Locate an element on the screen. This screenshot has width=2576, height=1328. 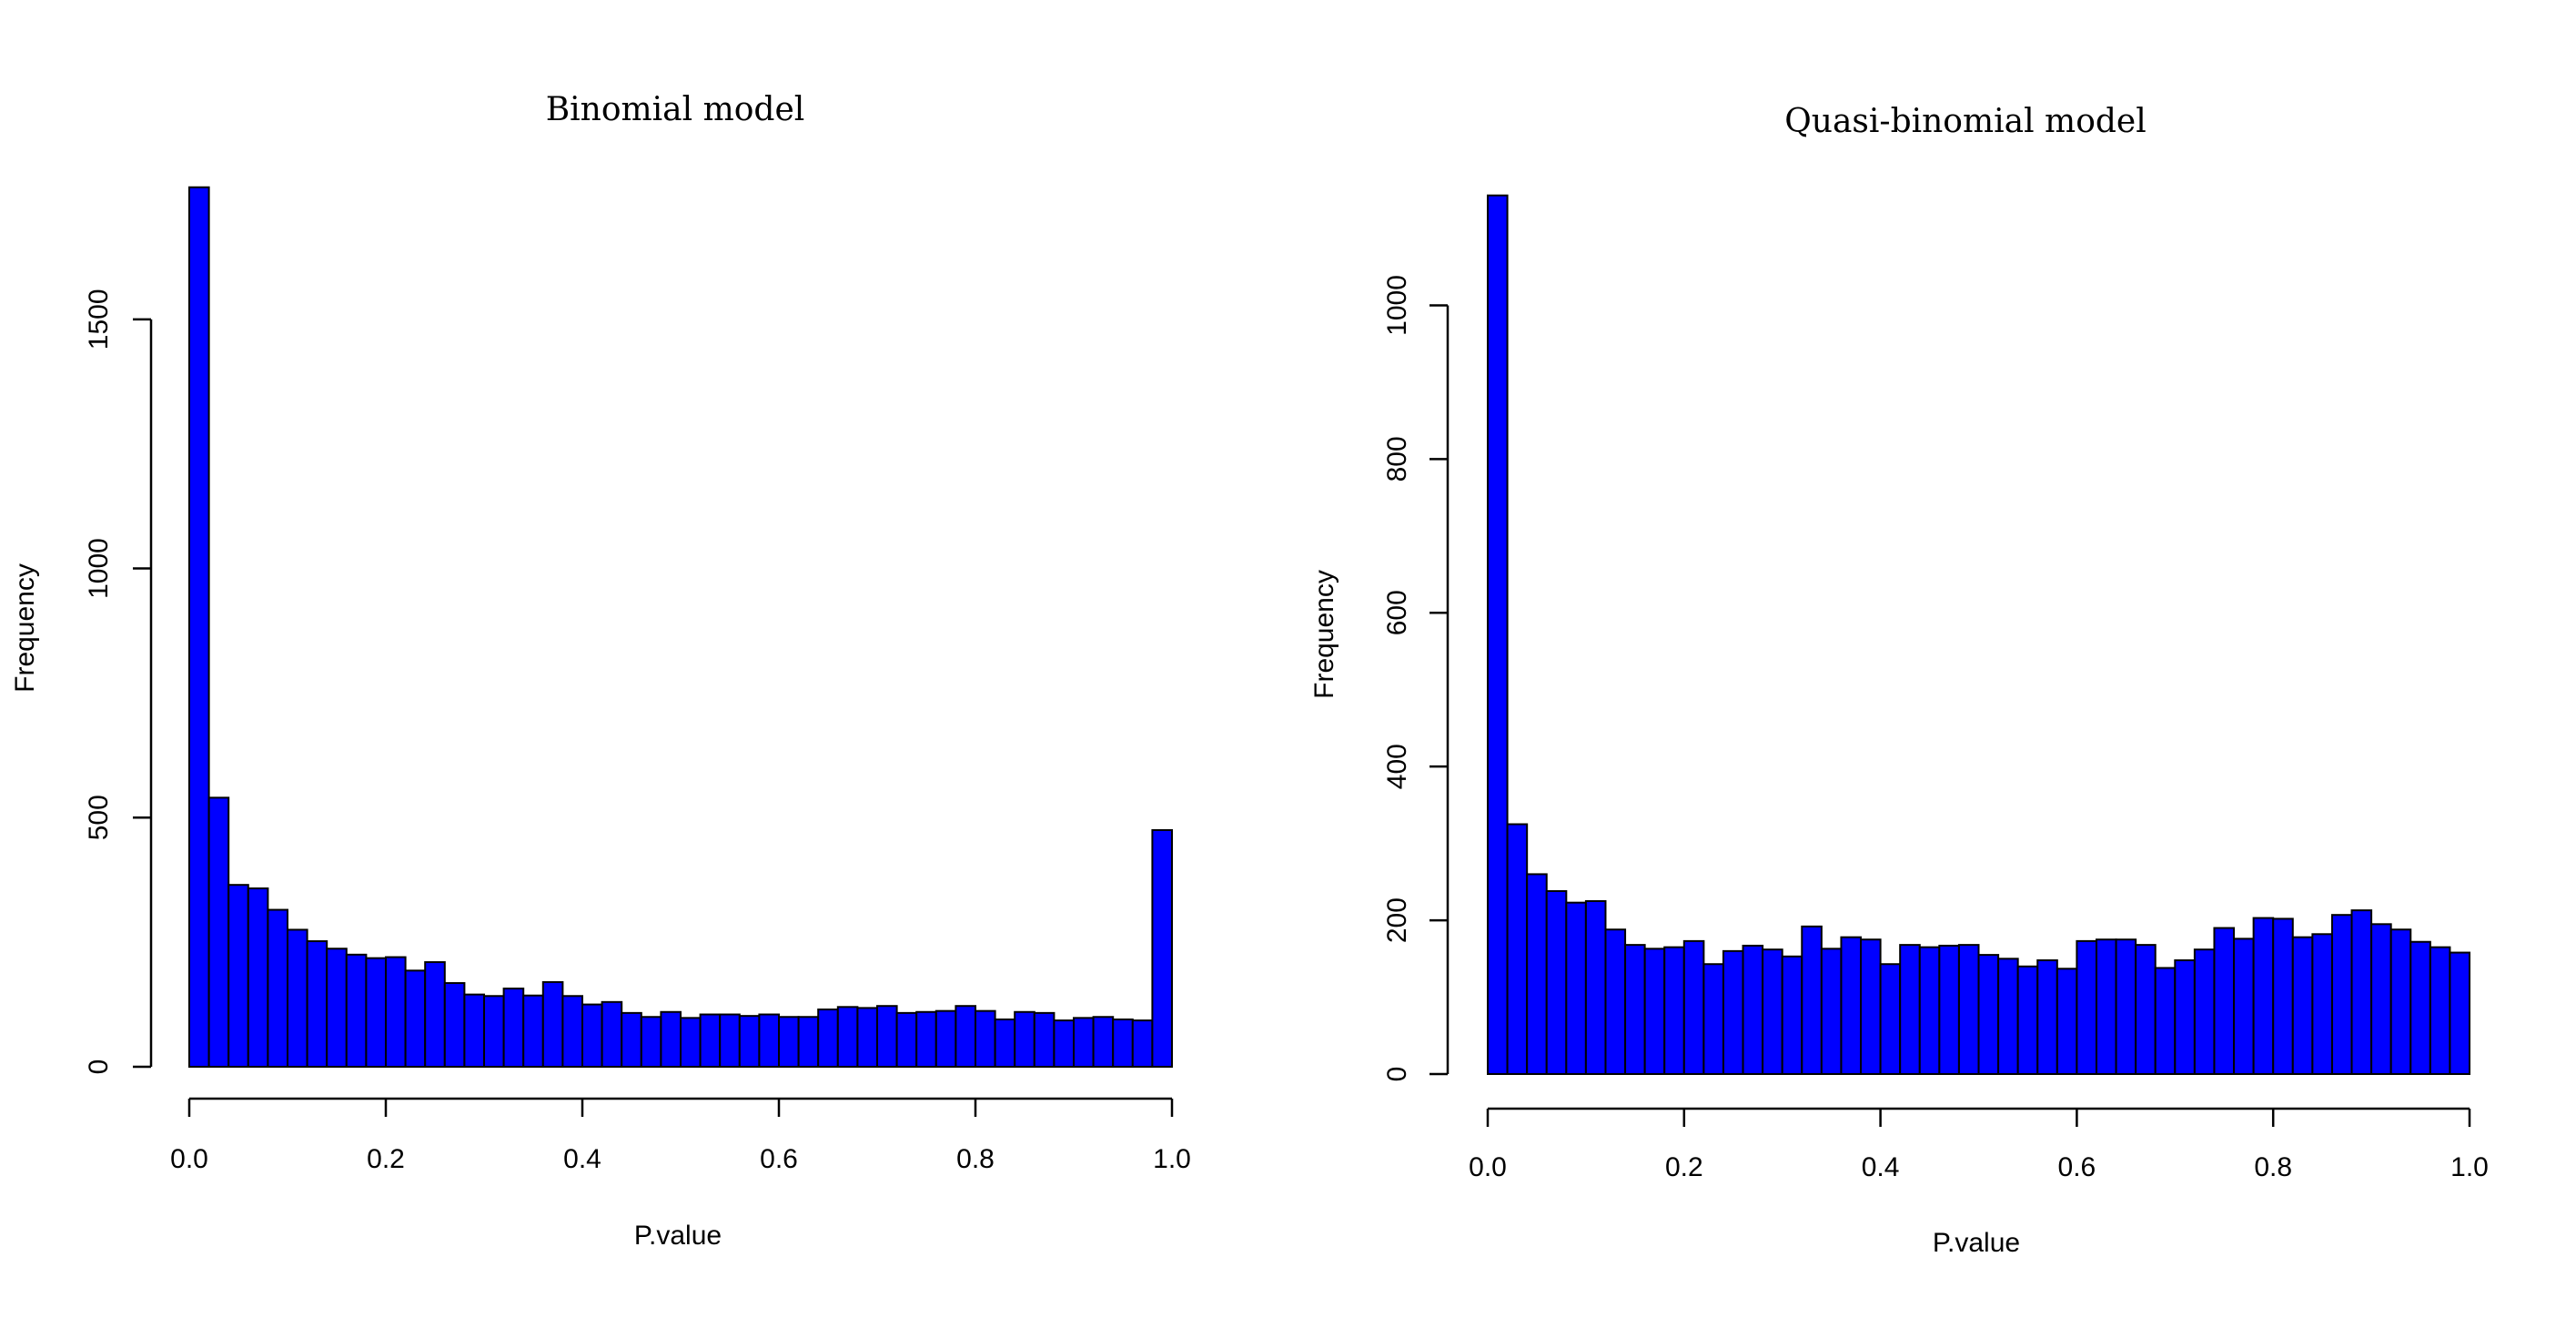
x-tick-label: 0.4 is located at coordinates (582, 1159).